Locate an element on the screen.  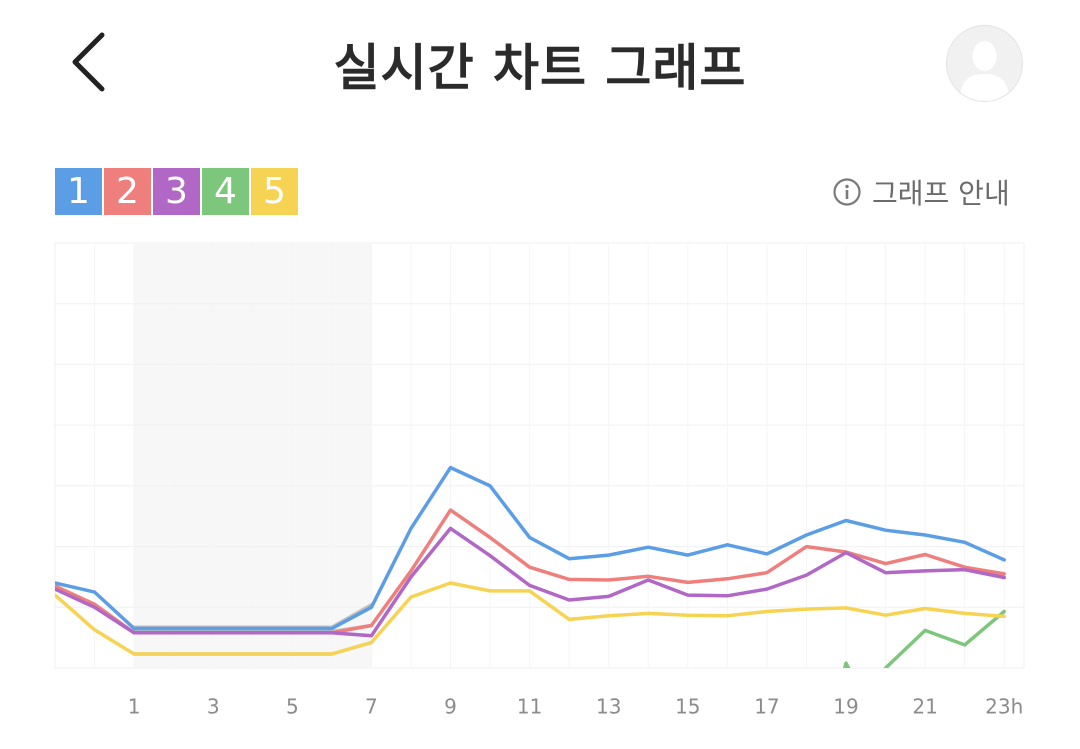
x-tick-label: 11 is located at coordinates (529, 707).